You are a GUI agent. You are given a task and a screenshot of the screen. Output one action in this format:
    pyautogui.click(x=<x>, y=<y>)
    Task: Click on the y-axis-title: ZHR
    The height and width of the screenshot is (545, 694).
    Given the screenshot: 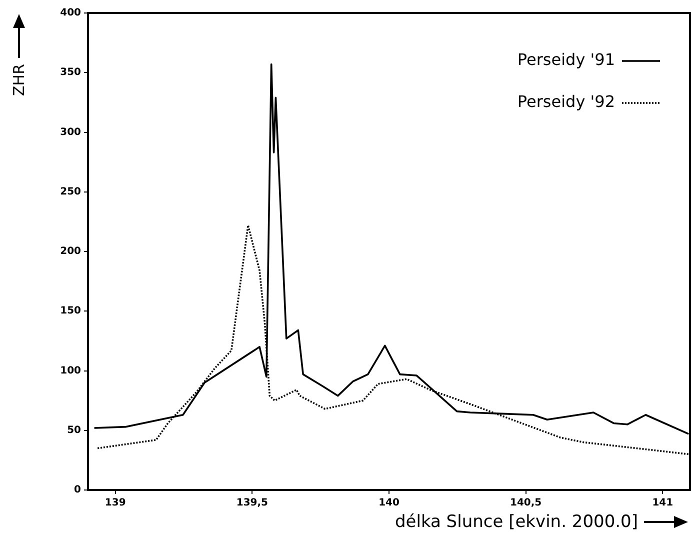 What is the action you would take?
    pyautogui.click(x=19, y=80)
    